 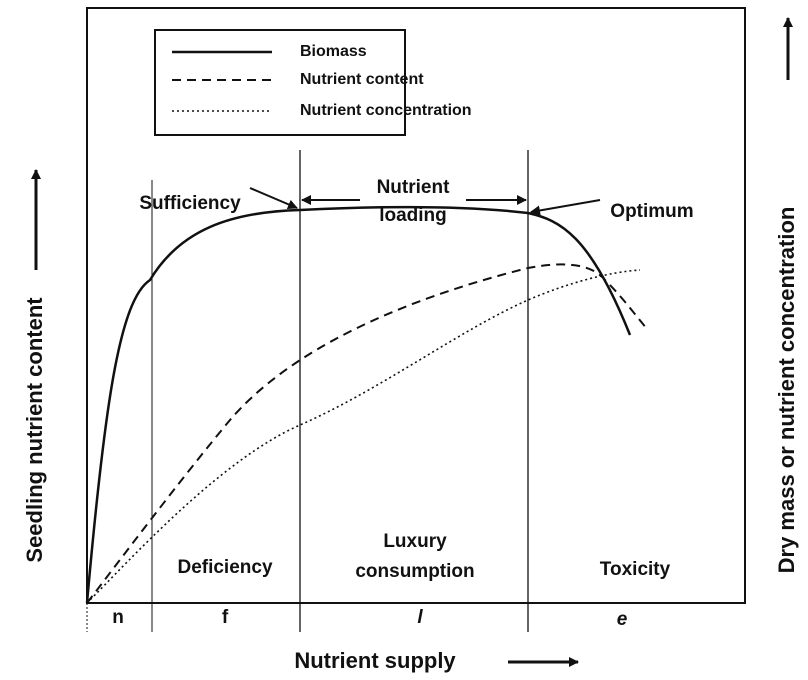 What do you see at coordinates (362, 79) in the screenshot?
I see `legend-label: Nutrient content` at bounding box center [362, 79].